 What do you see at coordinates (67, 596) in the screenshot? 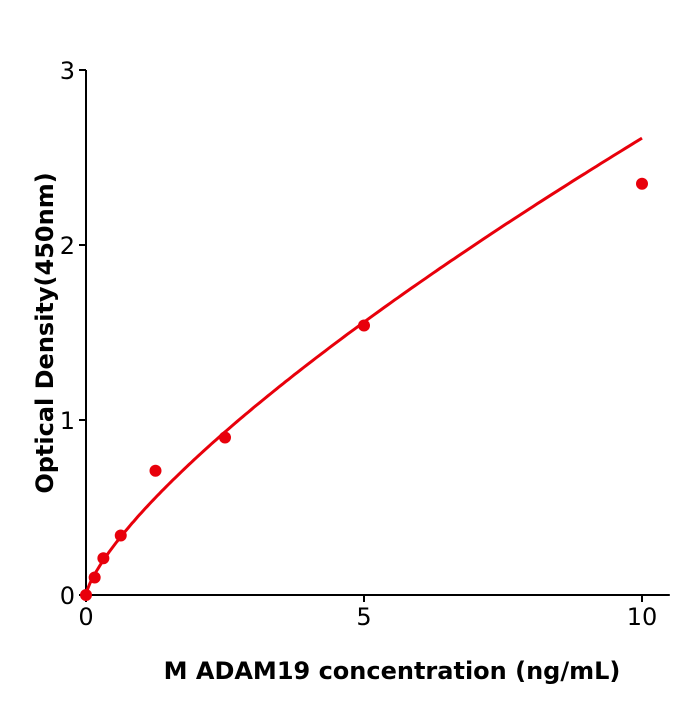
I see `y-tick-label: 0` at bounding box center [67, 596].